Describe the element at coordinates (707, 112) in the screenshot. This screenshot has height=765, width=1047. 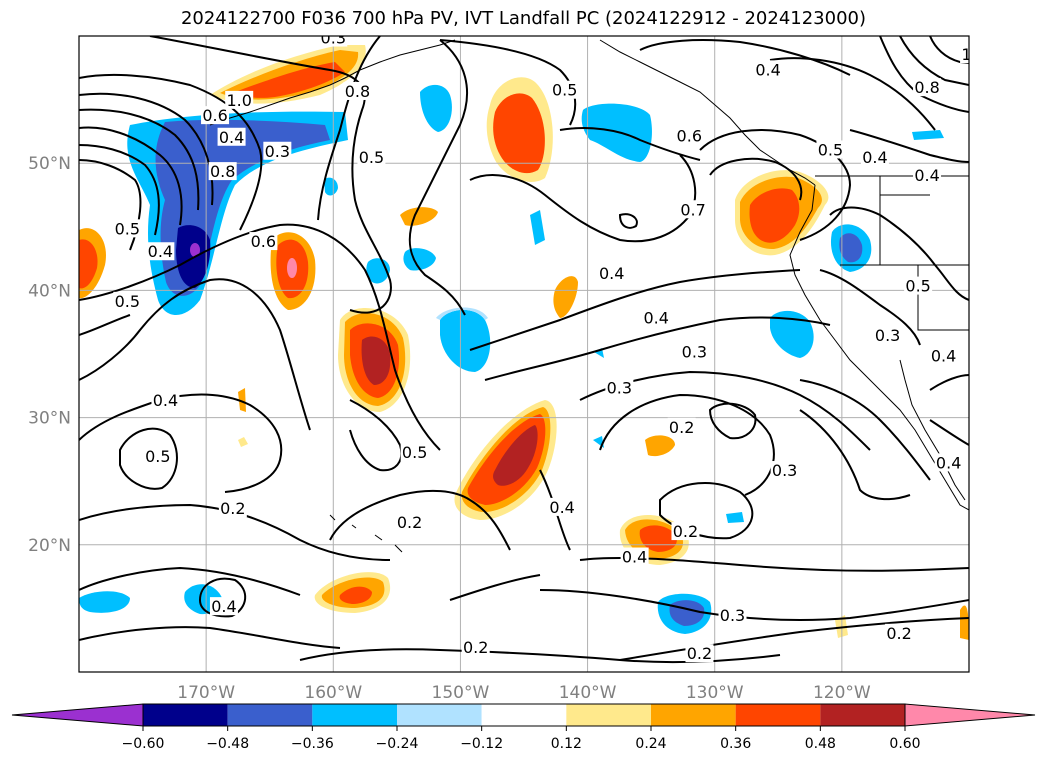
I see `coastline-alaska-panhandle` at that location.